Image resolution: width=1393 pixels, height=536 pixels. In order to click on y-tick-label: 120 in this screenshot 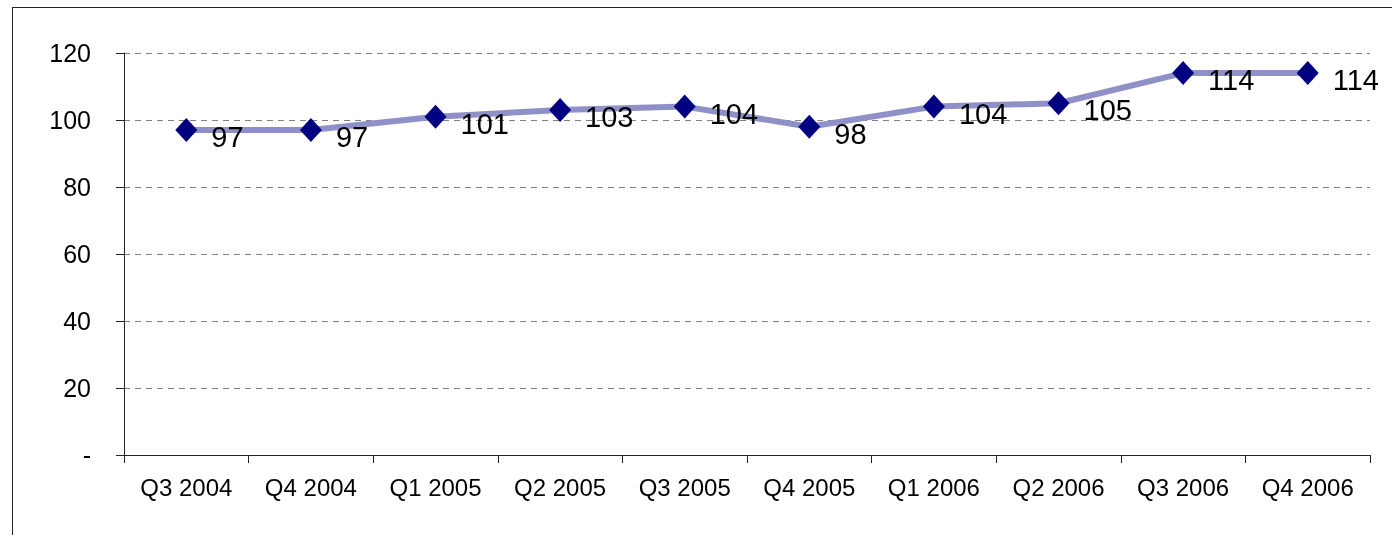, I will do `click(70, 53)`.